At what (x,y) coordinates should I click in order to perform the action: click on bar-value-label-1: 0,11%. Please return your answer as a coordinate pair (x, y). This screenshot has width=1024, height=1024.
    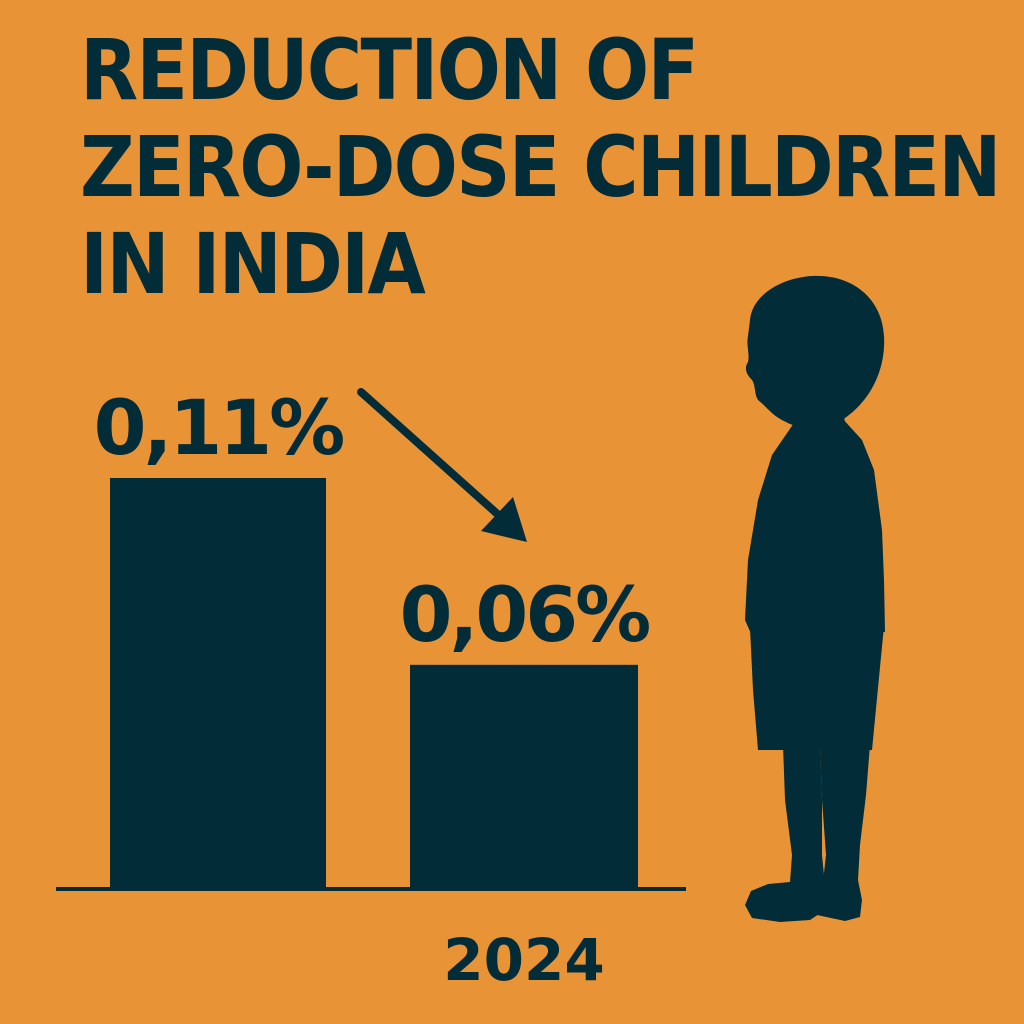
    Looking at the image, I should click on (219, 427).